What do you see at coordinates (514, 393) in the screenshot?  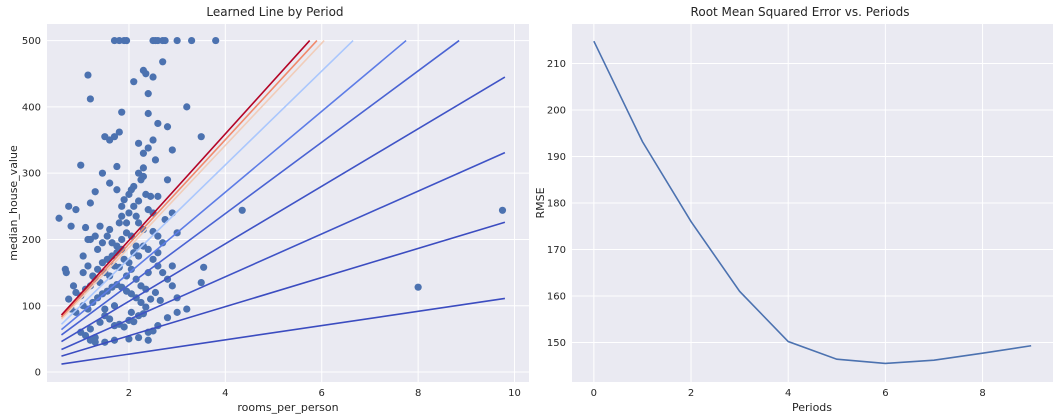 I see `x-tick-label: 10` at bounding box center [514, 393].